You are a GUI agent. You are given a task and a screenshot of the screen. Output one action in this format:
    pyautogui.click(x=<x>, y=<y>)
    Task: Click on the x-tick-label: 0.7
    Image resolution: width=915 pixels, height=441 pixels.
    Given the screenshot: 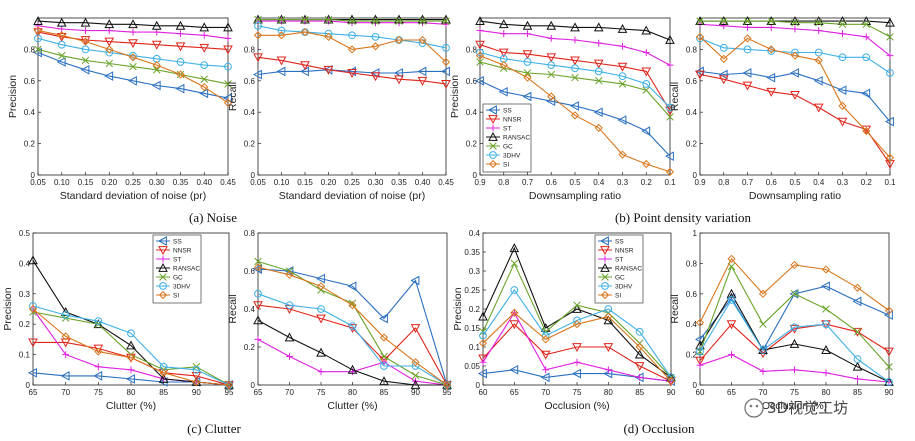 What is the action you would take?
    pyautogui.click(x=748, y=182)
    